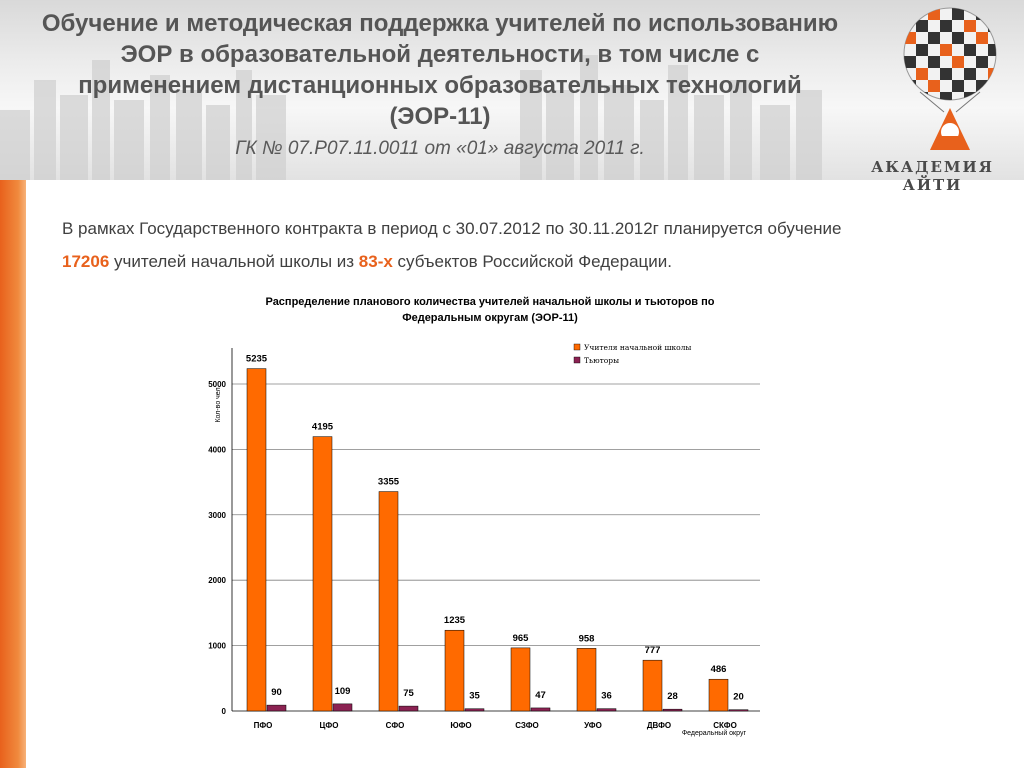 The image size is (1024, 768). What do you see at coordinates (86, 261) in the screenshot?
I see `teacher-count: 17206` at bounding box center [86, 261].